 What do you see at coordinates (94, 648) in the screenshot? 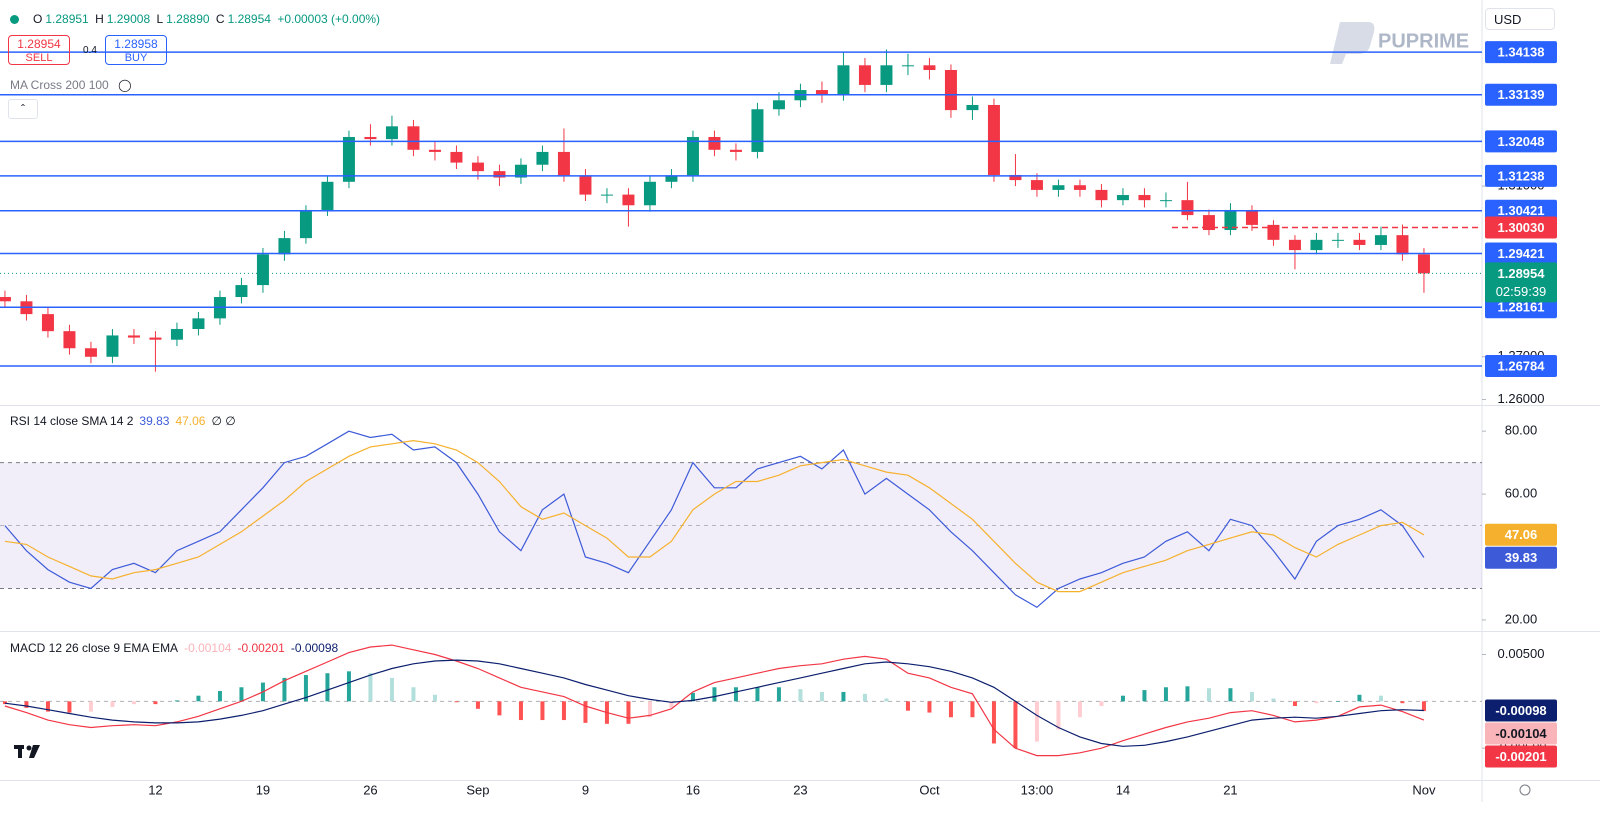
I see `macd-title: MACD 12 26 close 9 EMA EMA` at bounding box center [94, 648].